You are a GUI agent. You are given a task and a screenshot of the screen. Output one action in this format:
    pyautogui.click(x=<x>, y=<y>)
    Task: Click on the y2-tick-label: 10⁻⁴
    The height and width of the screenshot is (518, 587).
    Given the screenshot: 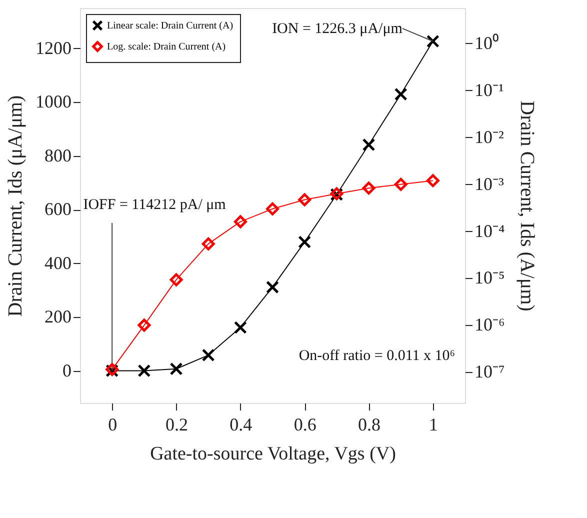 What is the action you would take?
    pyautogui.click(x=489, y=230)
    